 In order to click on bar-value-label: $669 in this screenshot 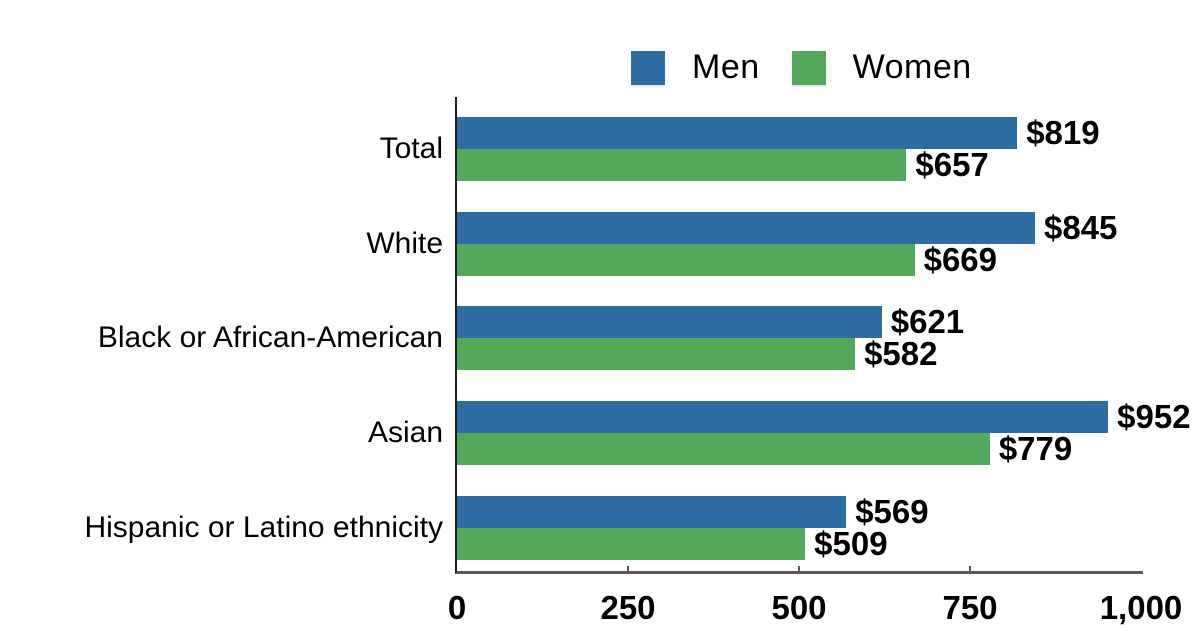, I will do `click(960, 259)`.